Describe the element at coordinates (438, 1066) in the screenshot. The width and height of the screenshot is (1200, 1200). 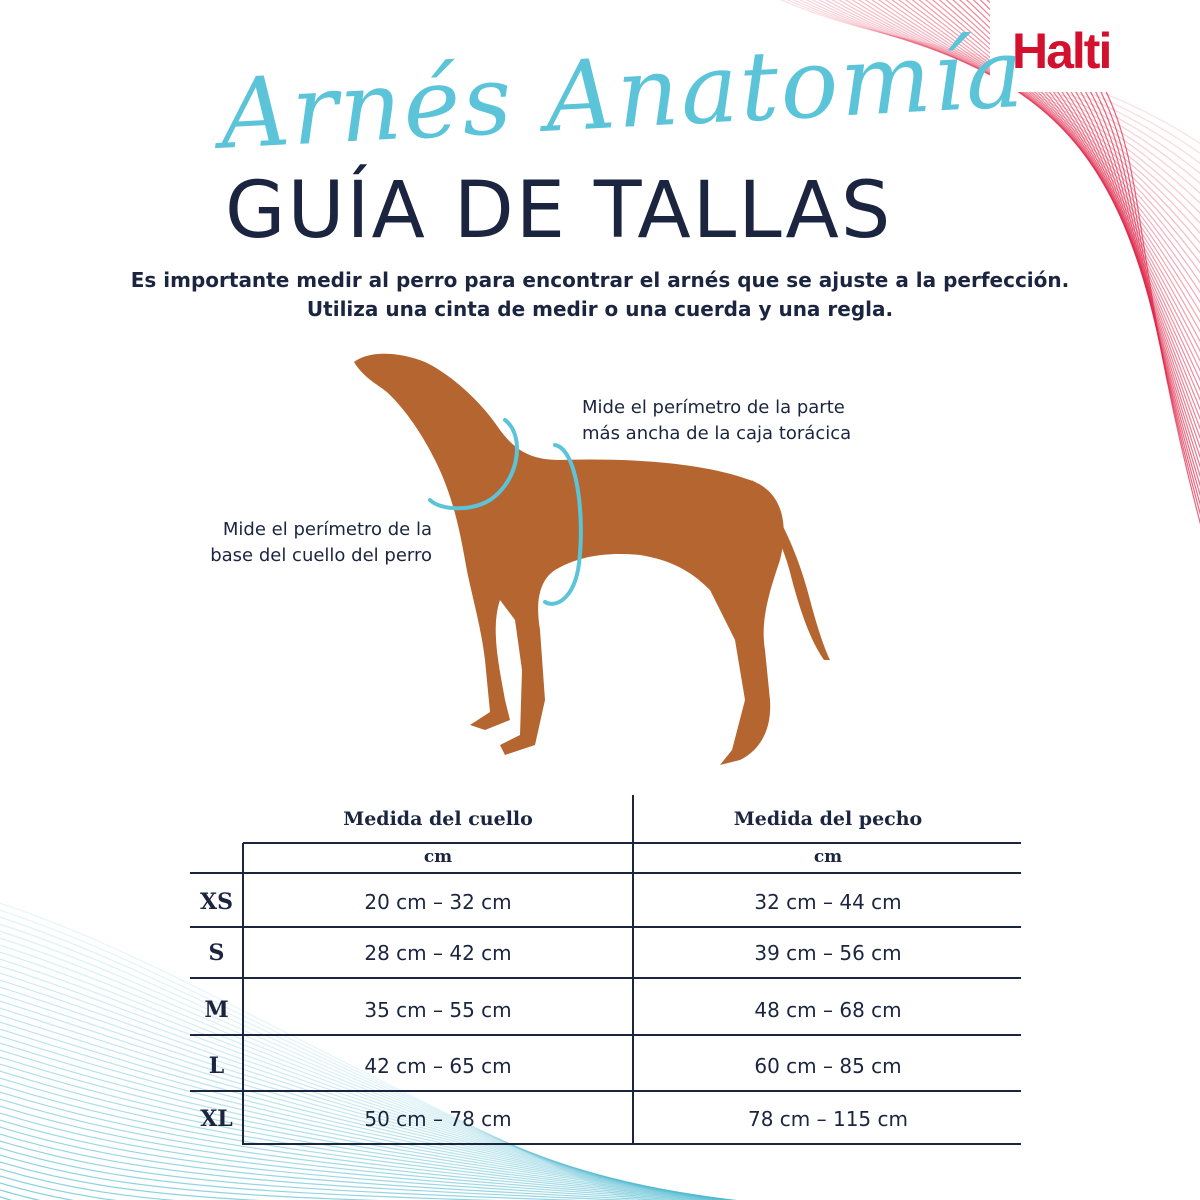
I see `neck-range: 42 cm – 65 cm` at that location.